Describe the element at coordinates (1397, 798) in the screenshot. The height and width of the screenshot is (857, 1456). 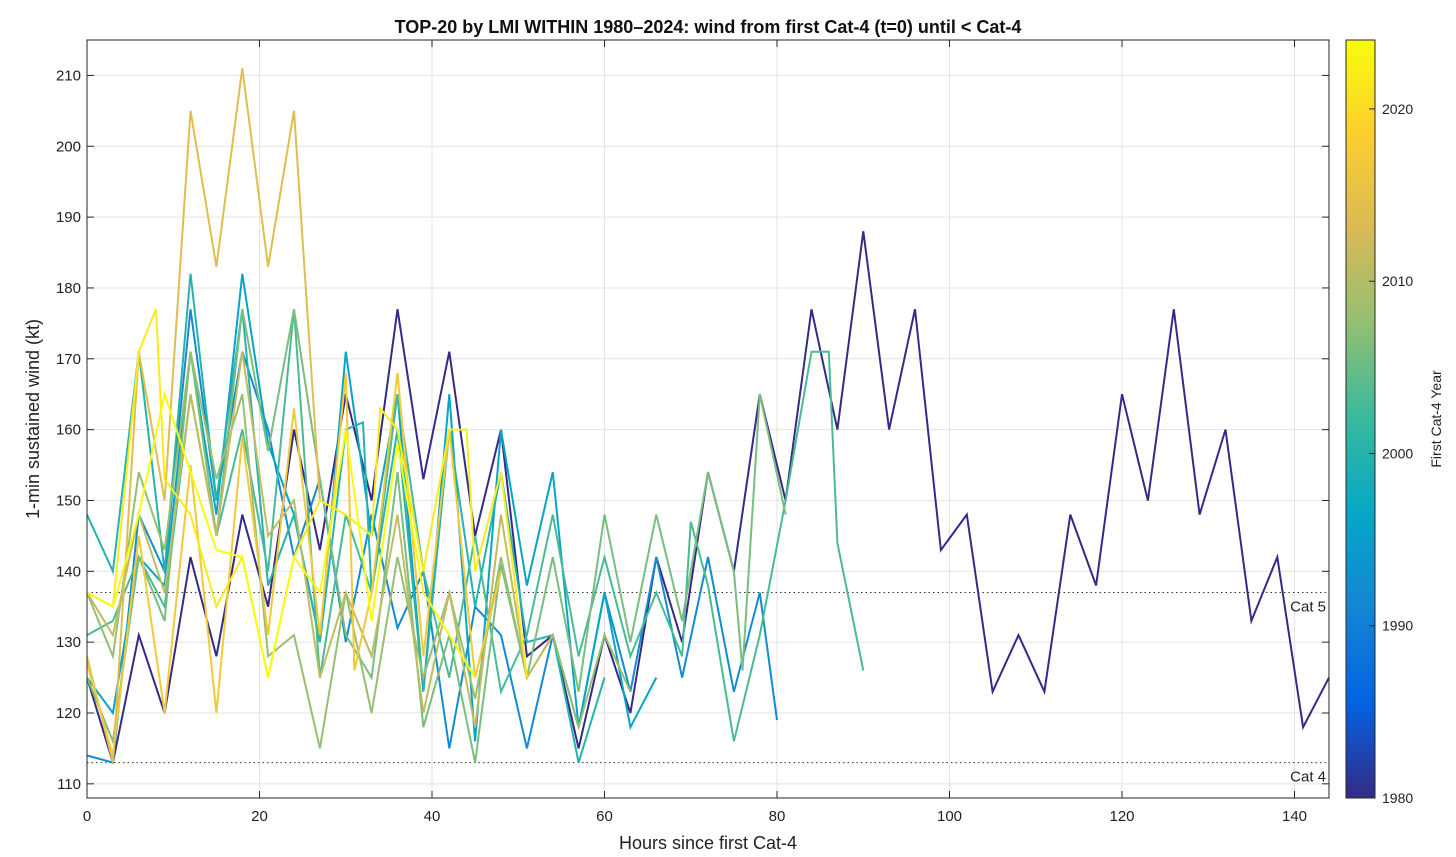
I see `colorbar-tick-label: 1980` at that location.